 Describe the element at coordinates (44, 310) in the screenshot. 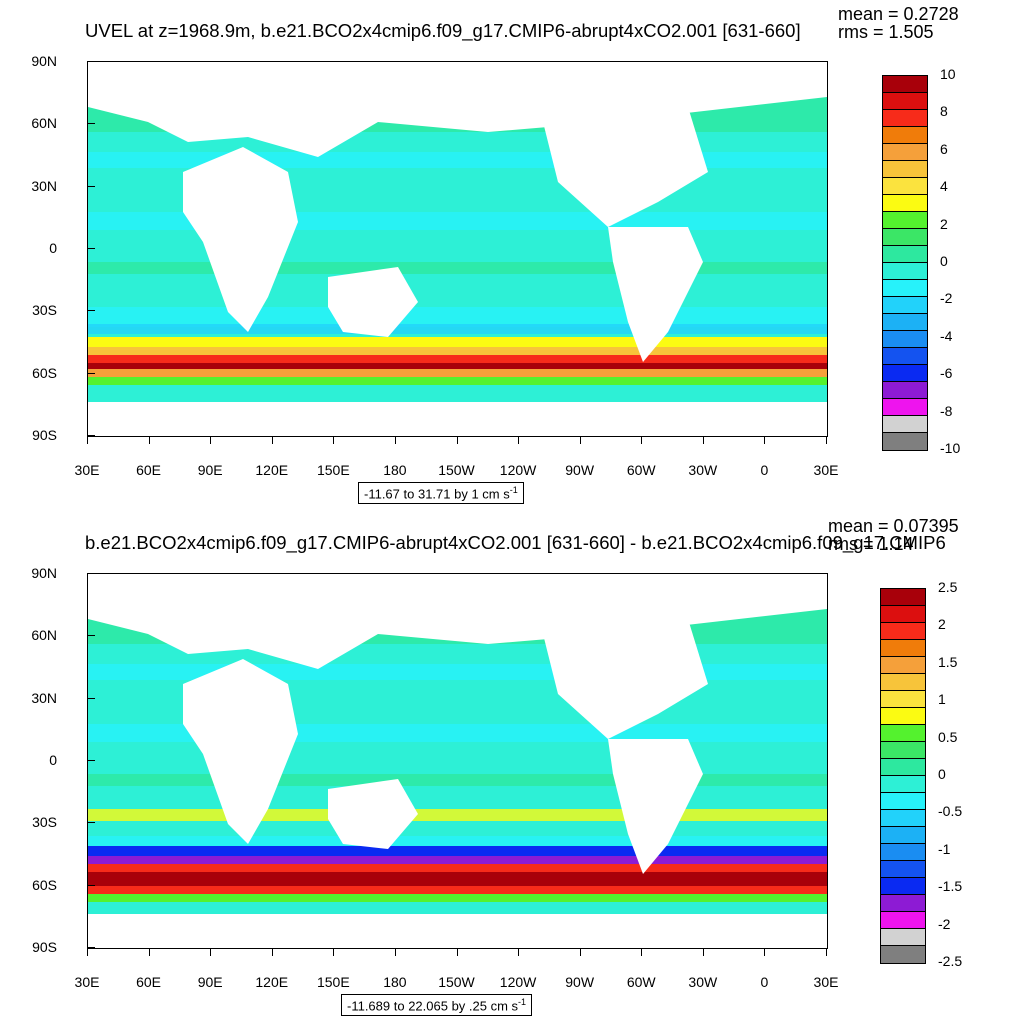

I see `lat-tick-label: 30S` at that location.